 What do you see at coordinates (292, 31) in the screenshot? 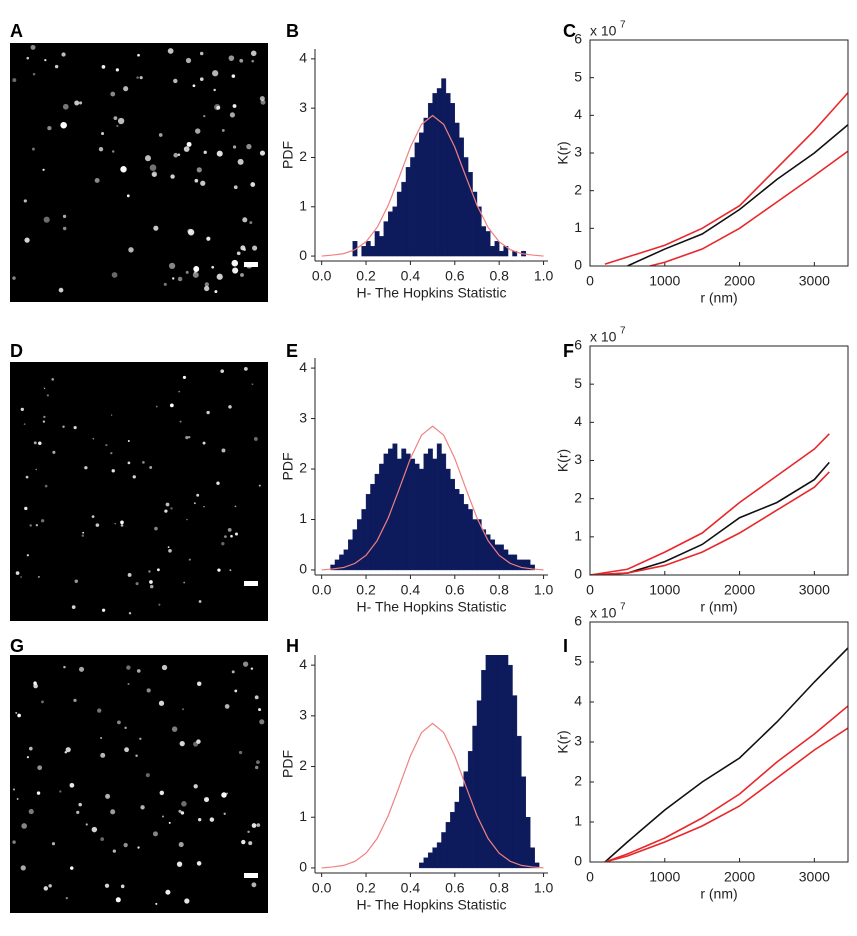
I see `panel-label: B` at bounding box center [292, 31].